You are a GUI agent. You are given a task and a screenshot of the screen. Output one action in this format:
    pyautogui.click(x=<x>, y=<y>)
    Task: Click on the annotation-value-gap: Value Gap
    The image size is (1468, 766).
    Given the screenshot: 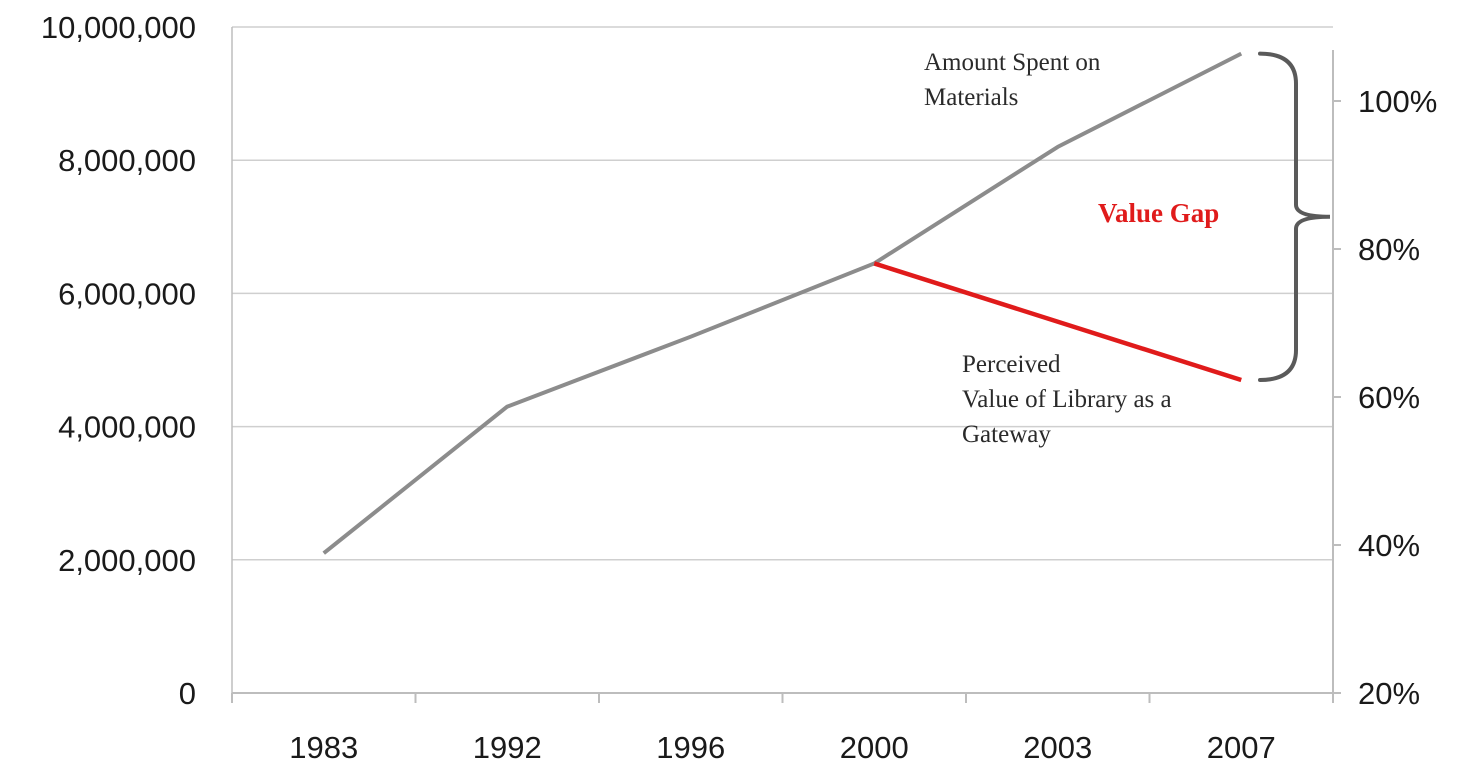 What is the action you would take?
    pyautogui.click(x=1158, y=213)
    